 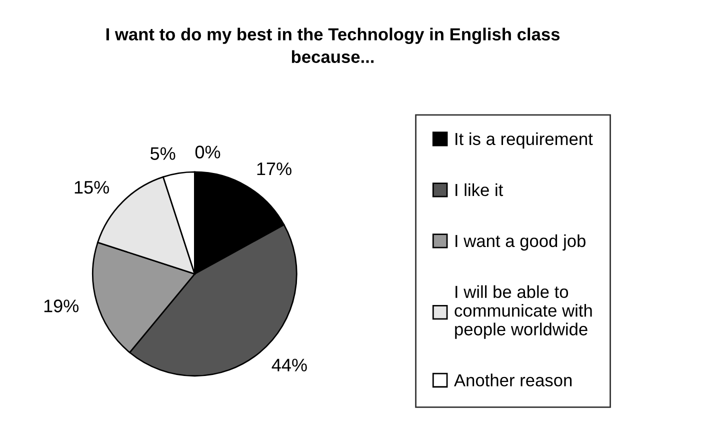 I want to click on data-label: 5%, so click(x=163, y=153).